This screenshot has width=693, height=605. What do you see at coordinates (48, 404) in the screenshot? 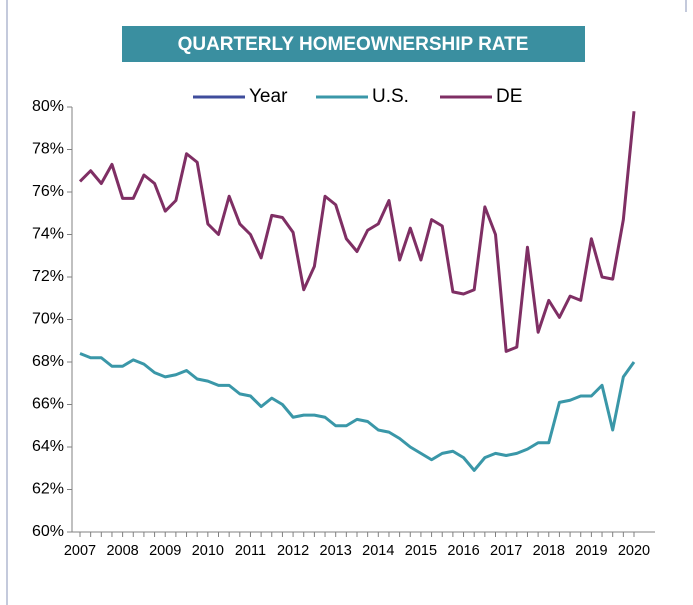
I see `y-tick-label: 66%` at bounding box center [48, 404].